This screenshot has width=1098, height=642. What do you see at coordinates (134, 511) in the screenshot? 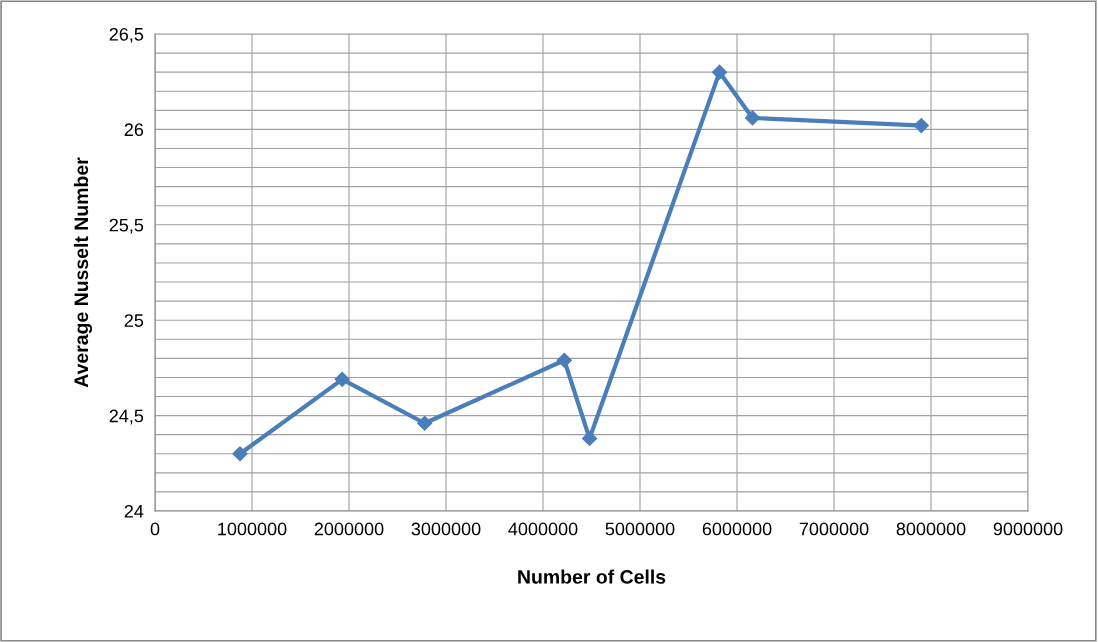
I see `y-tick-label: 24` at bounding box center [134, 511].